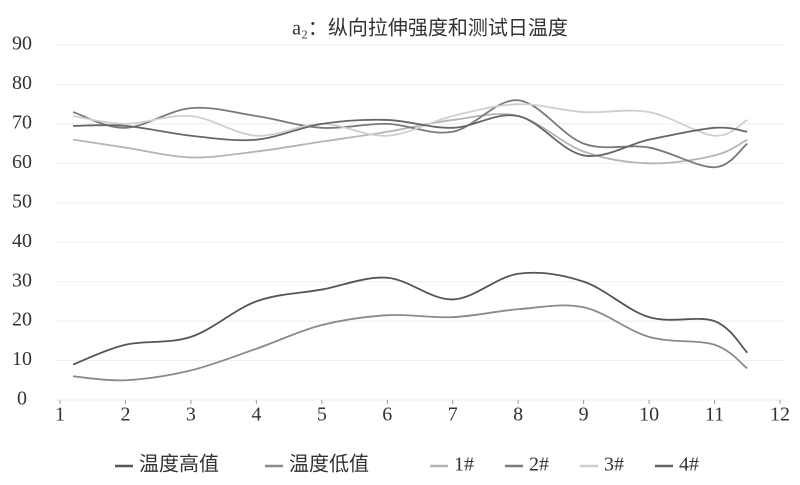 The image size is (800, 485). Describe the element at coordinates (430, 28) in the screenshot. I see `chart-title: a₂：纵向拉伸强度和测试日温度` at that location.